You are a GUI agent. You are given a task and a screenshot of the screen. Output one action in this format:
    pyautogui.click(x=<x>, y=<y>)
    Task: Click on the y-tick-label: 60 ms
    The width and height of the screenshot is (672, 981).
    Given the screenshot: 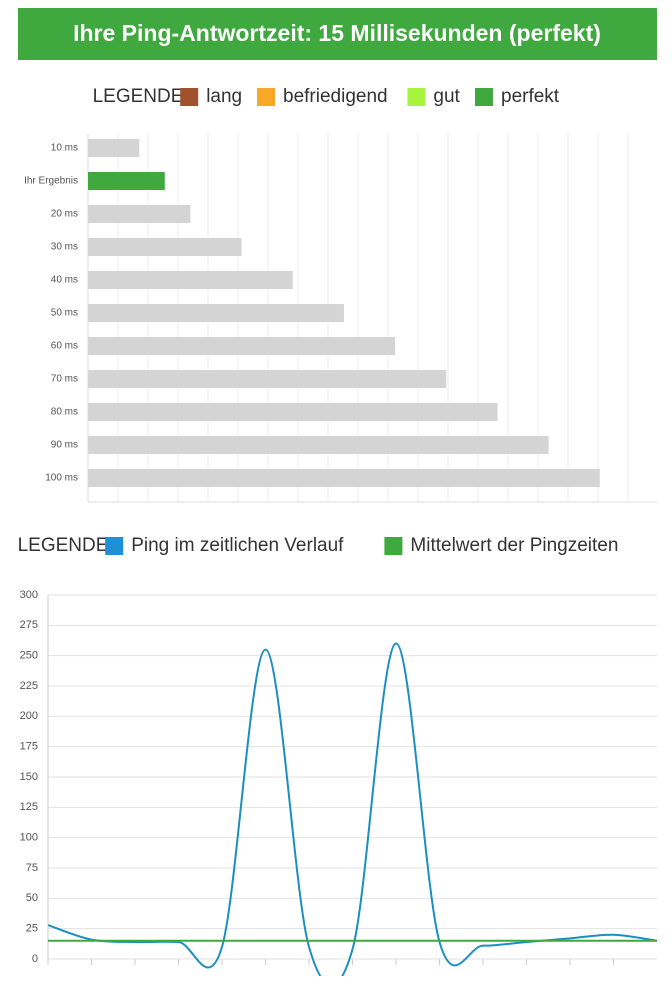 What is the action you would take?
    pyautogui.click(x=64, y=346)
    